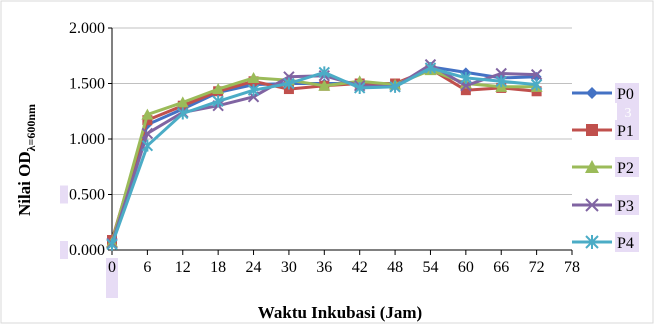  I want to click on svg-text: Nilai ODλ=600nm, so click(26, 160).